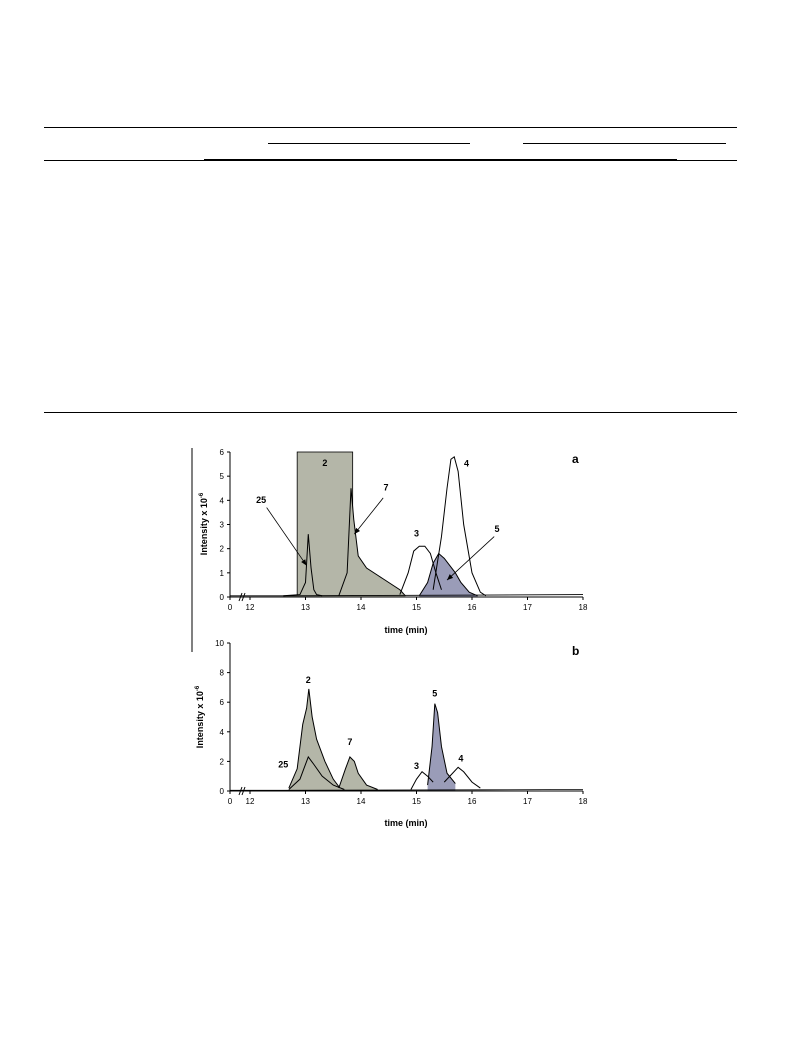 Image resolution: width=793 pixels, height=1057 pixels. Describe the element at coordinates (219, 643) in the screenshot. I see `y-tick-label: 10` at that location.